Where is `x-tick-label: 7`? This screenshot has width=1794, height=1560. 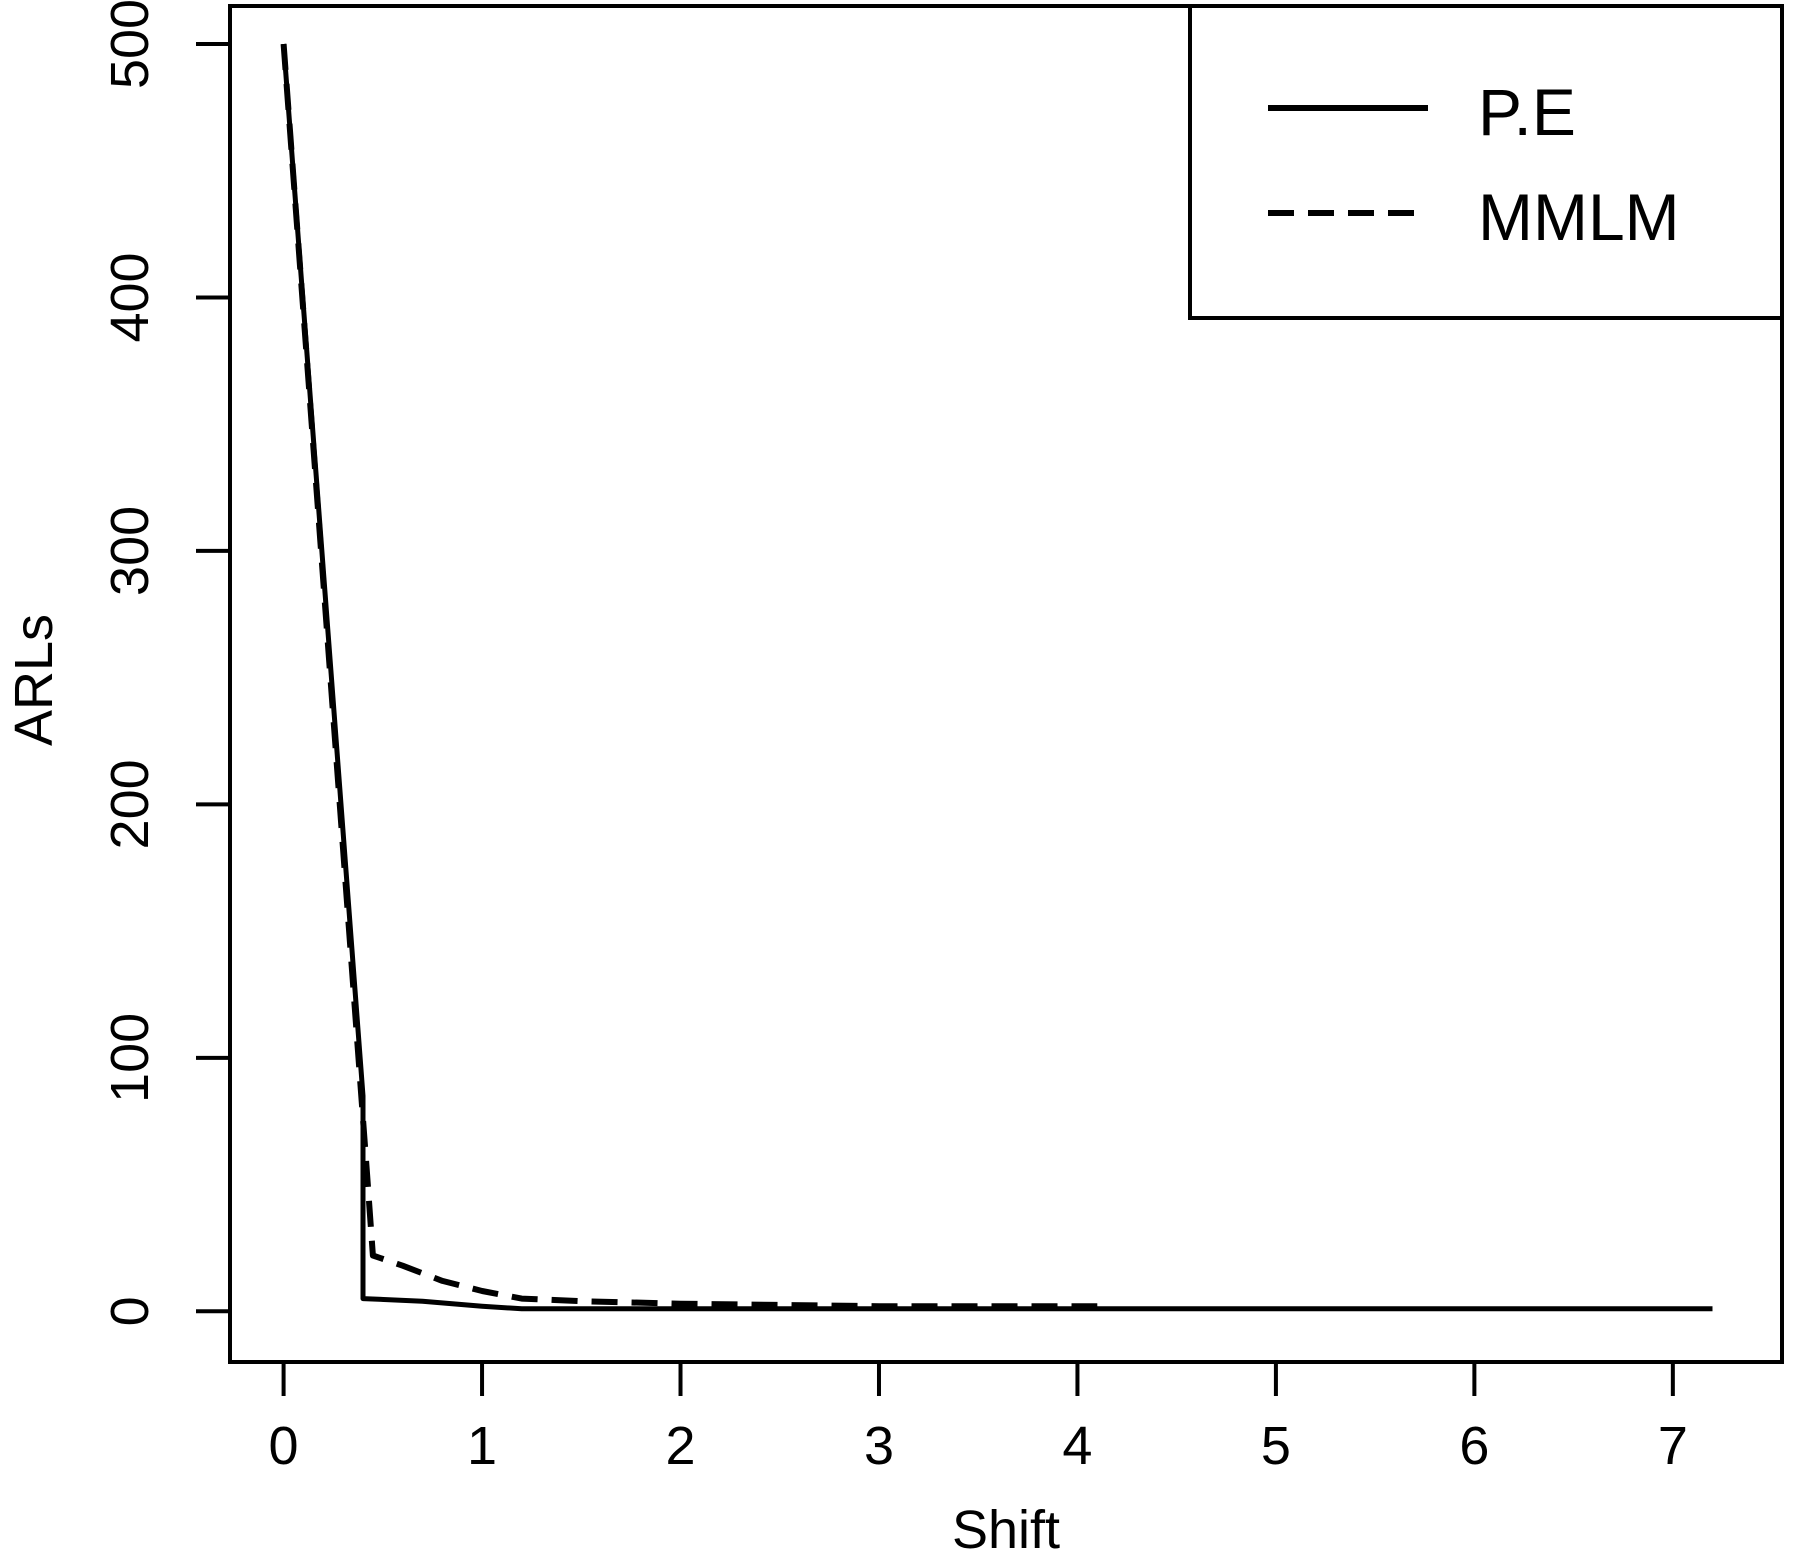 x-tick-label: 7 is located at coordinates (1673, 1446).